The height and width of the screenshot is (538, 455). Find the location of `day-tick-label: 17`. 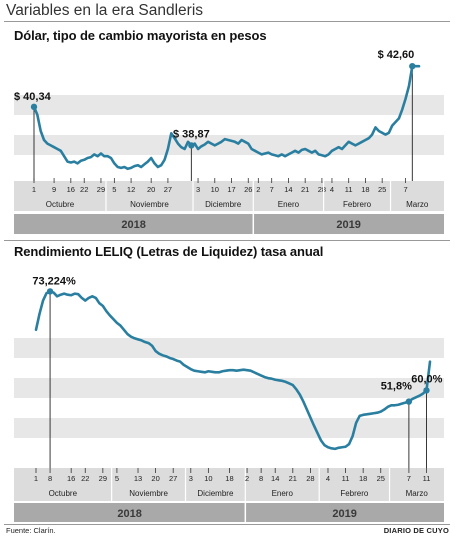

day-tick-label: 17 is located at coordinates (231, 189).